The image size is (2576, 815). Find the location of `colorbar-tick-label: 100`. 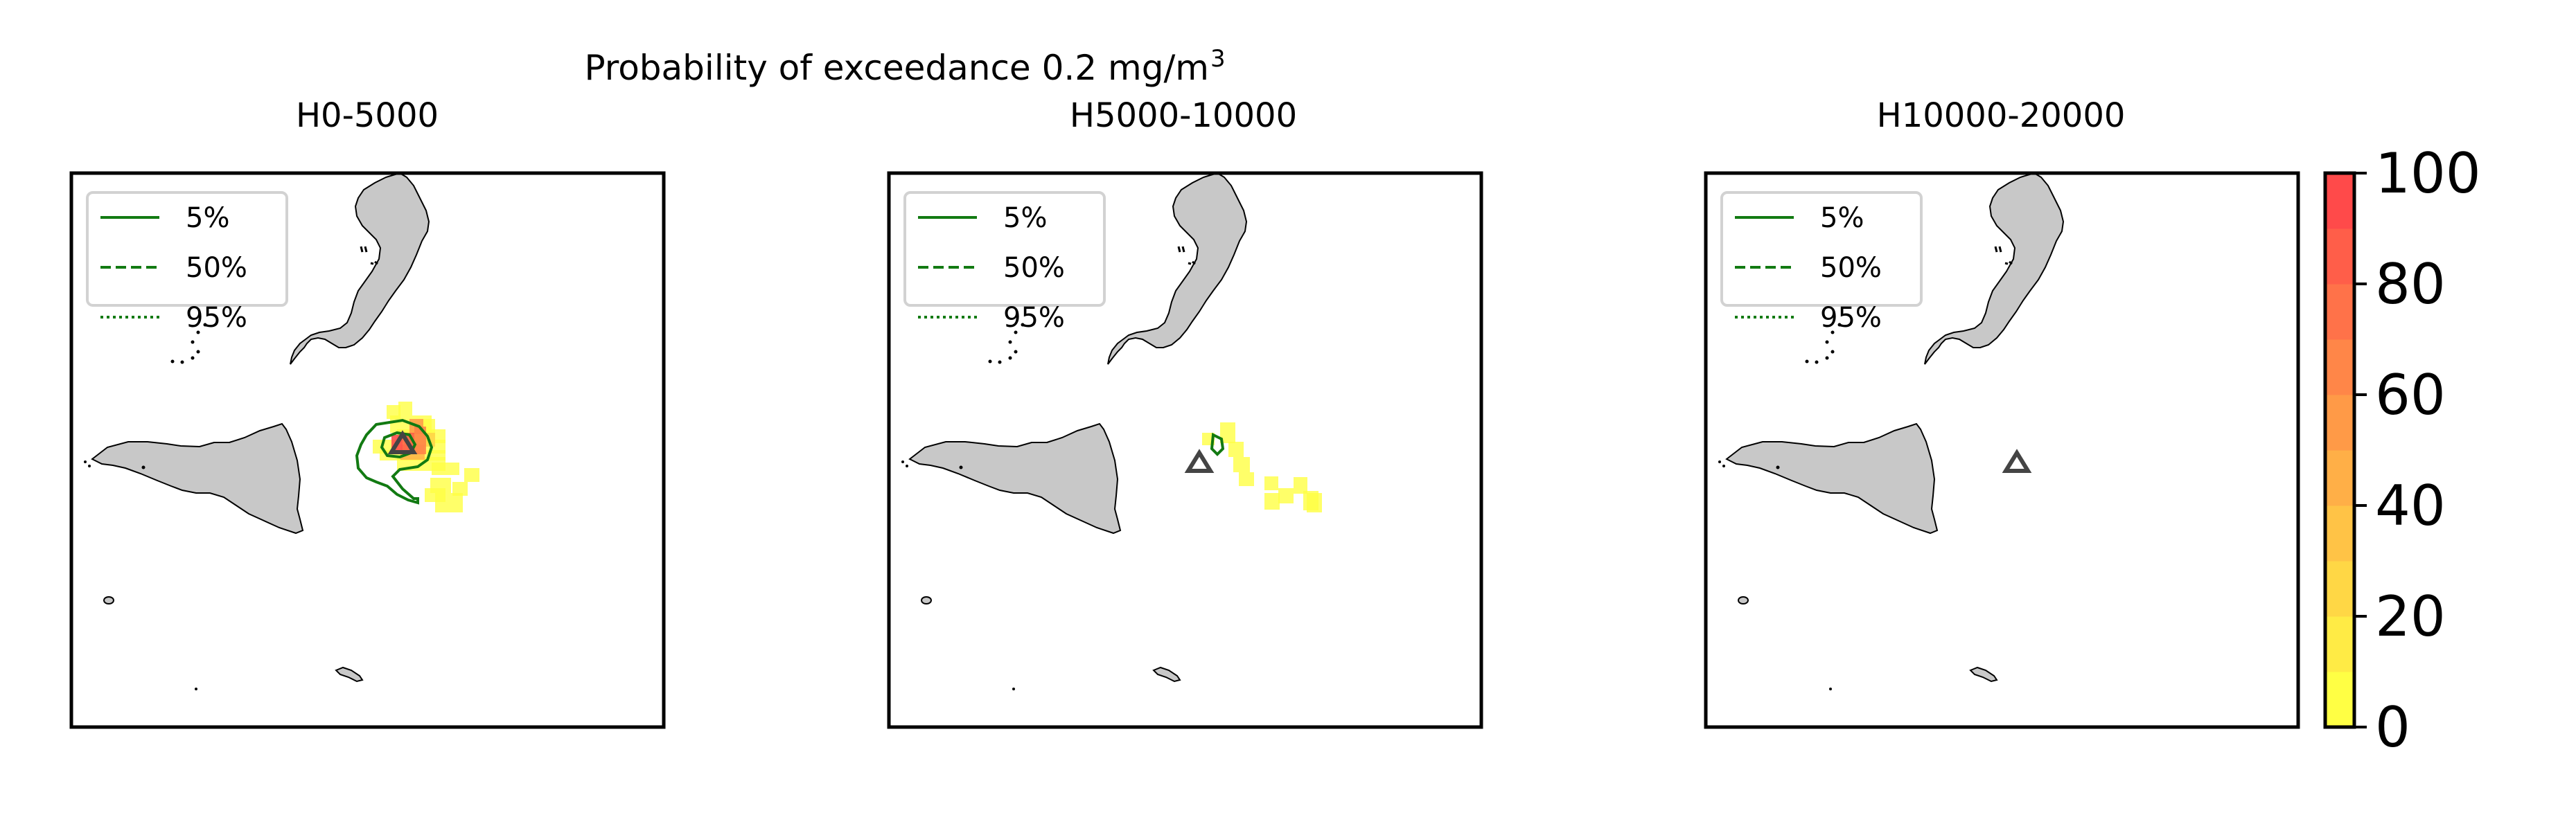

colorbar-tick-label: 100 is located at coordinates (2428, 173).